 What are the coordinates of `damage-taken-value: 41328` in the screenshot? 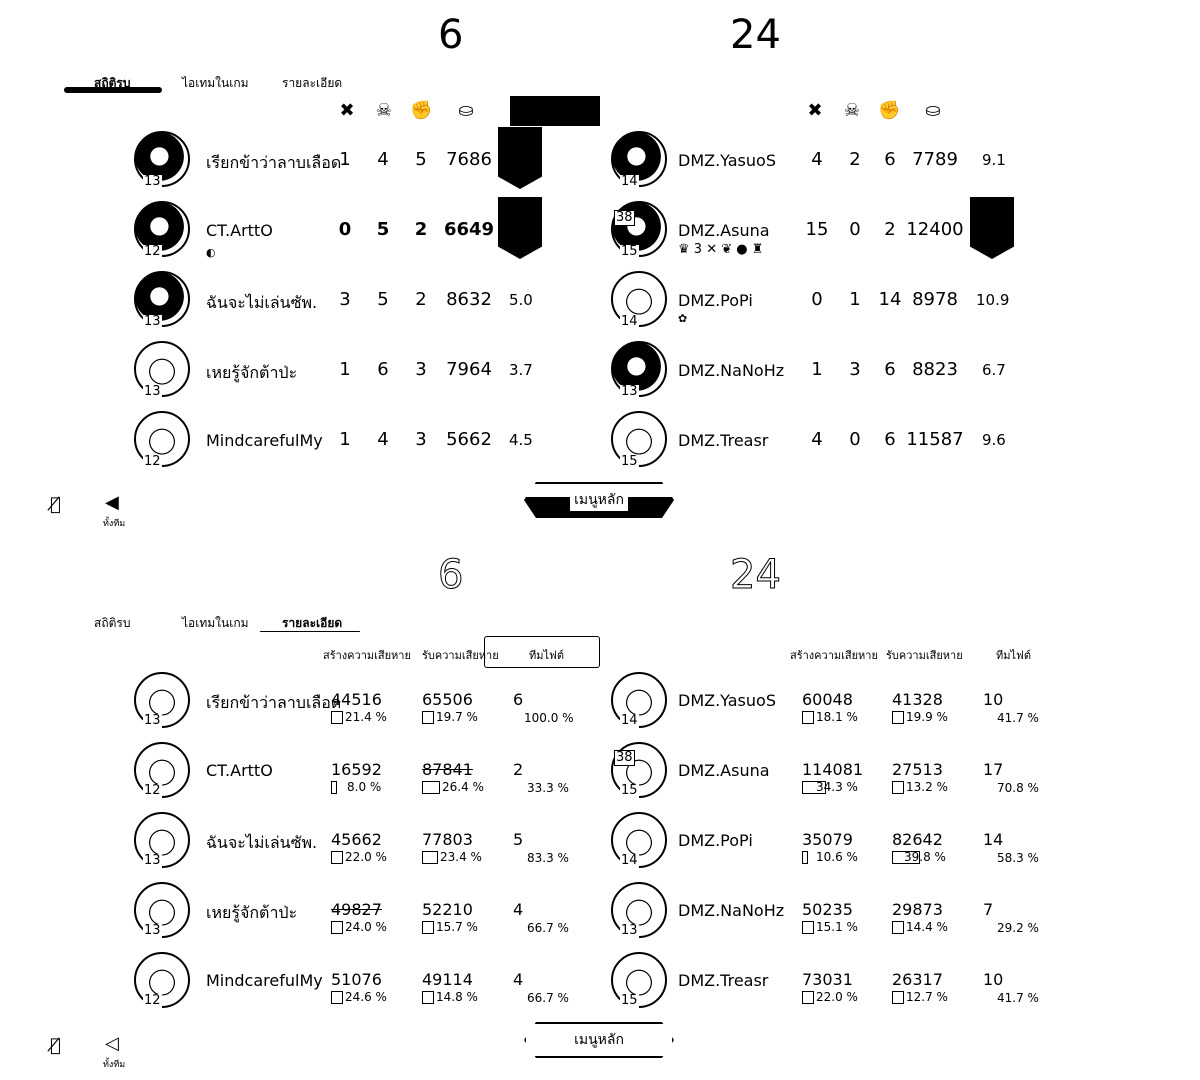 It's located at (917, 699).